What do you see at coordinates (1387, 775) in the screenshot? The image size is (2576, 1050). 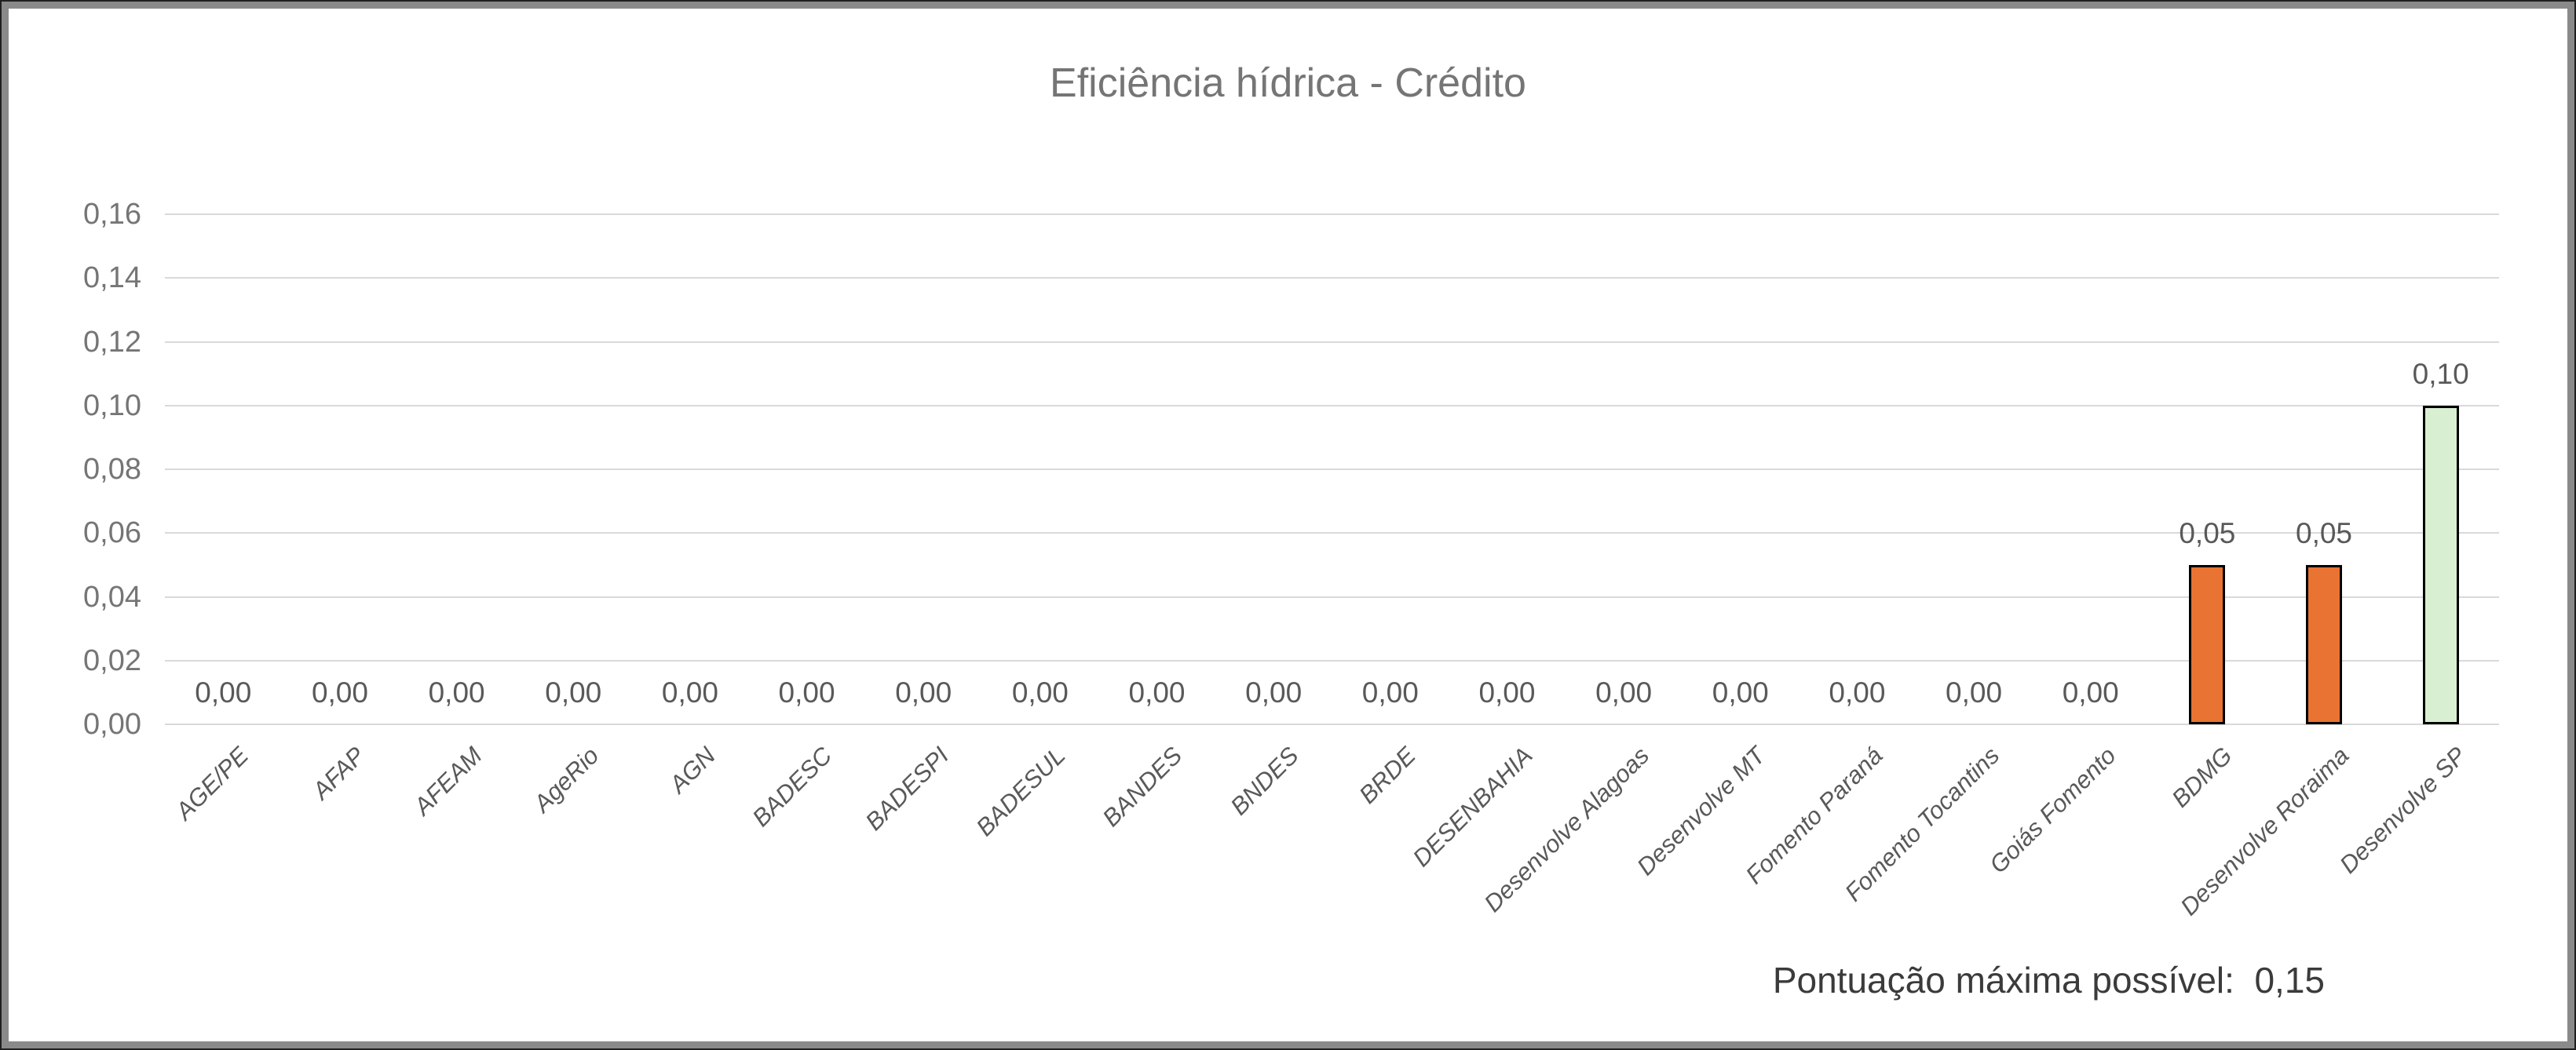 I see `x-axis-category-label: BRDE` at bounding box center [1387, 775].